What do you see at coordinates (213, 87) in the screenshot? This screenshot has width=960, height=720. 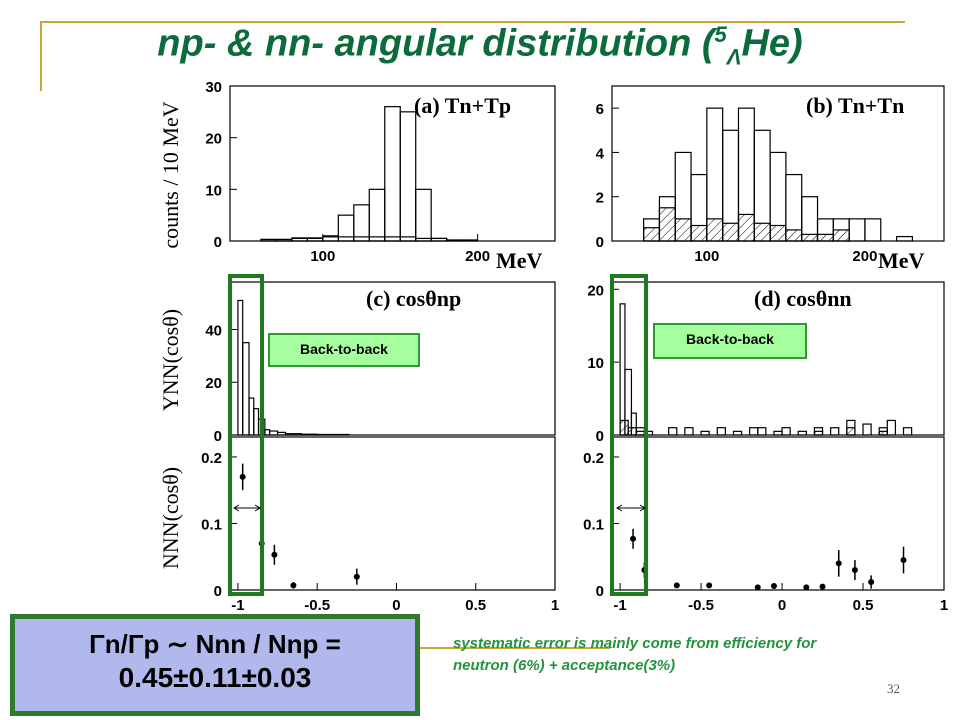 I see `ytick-label-a-3: 30` at bounding box center [213, 87].